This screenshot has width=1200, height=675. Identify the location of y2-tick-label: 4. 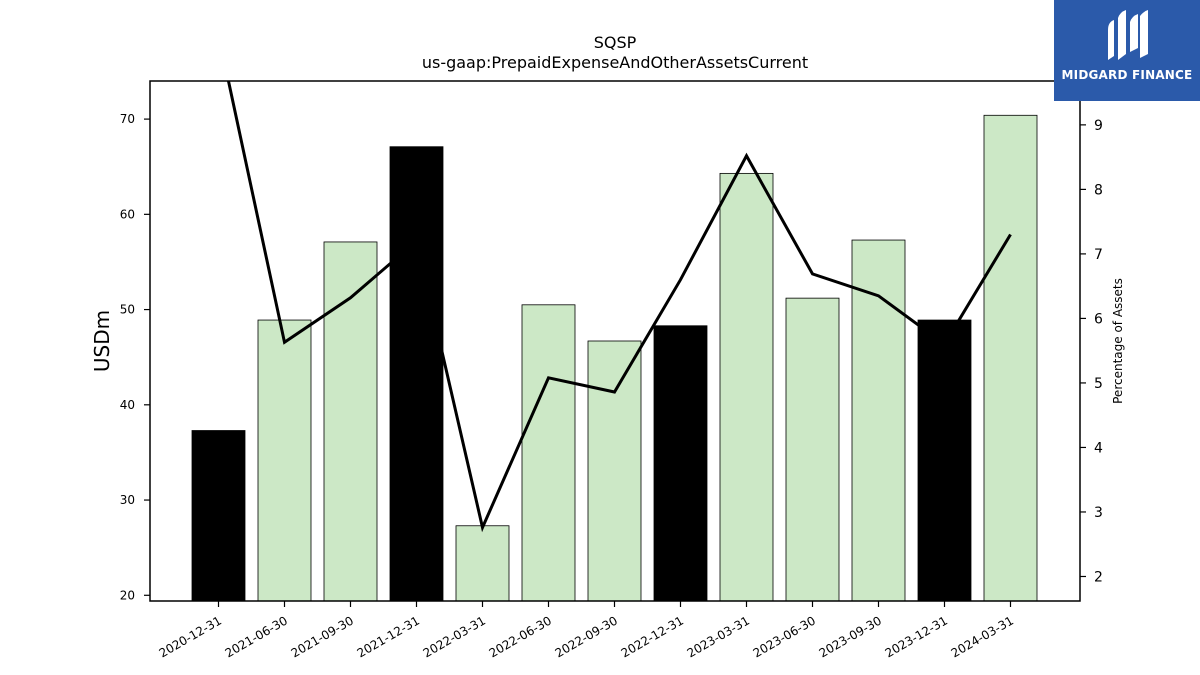
(1098, 448).